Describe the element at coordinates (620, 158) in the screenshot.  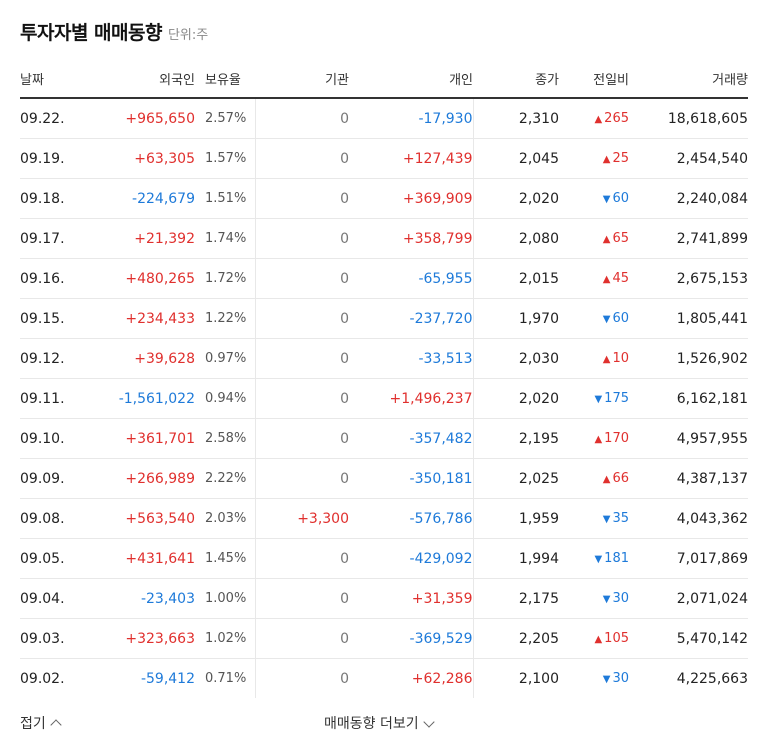
I see `change-value: 25` at that location.